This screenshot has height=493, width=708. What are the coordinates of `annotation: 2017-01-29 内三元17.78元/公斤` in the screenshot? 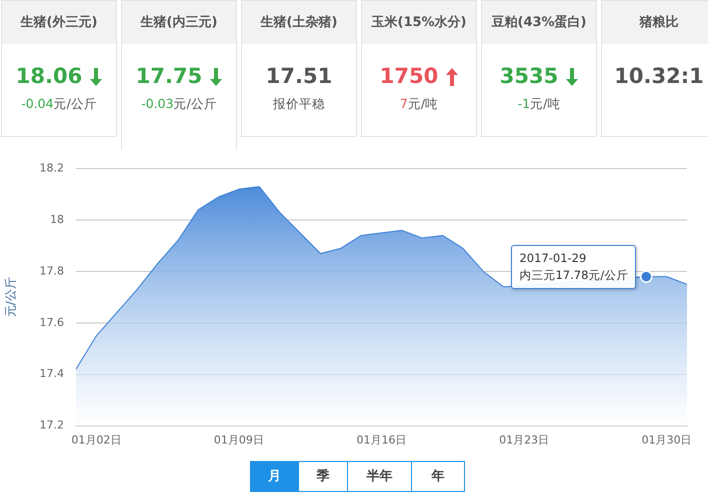 It's located at (573, 266).